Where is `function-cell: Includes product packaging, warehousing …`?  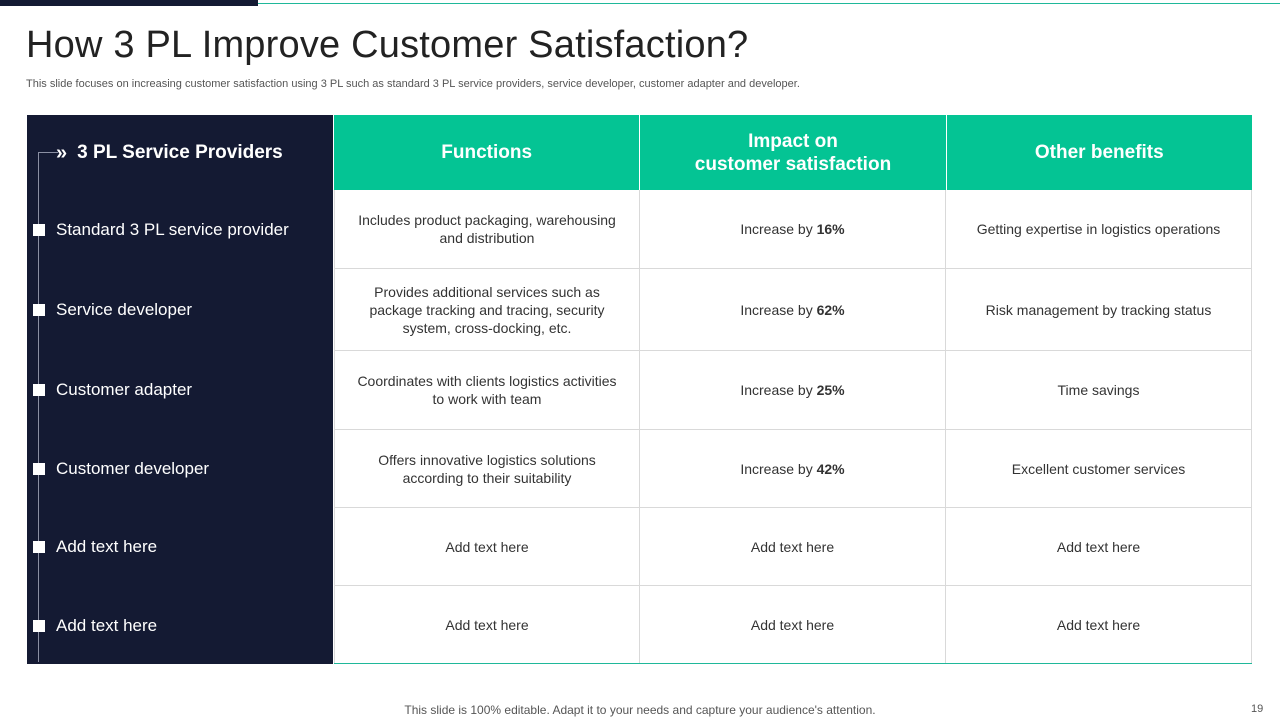
function-cell: Includes product packaging, warehousing … is located at coordinates (487, 229).